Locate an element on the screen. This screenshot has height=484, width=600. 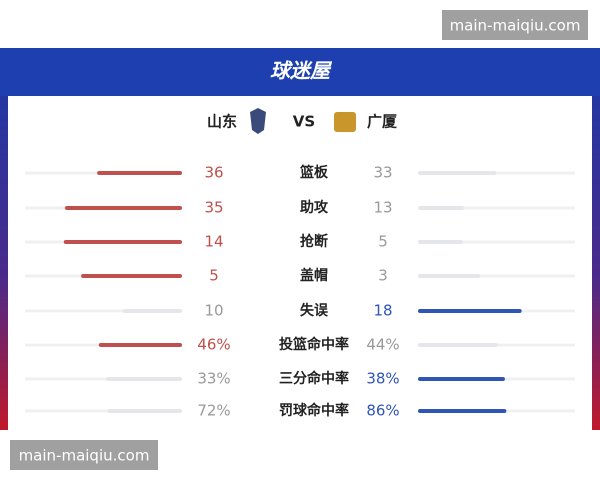
stat-label: 抢断 is located at coordinates (314, 241).